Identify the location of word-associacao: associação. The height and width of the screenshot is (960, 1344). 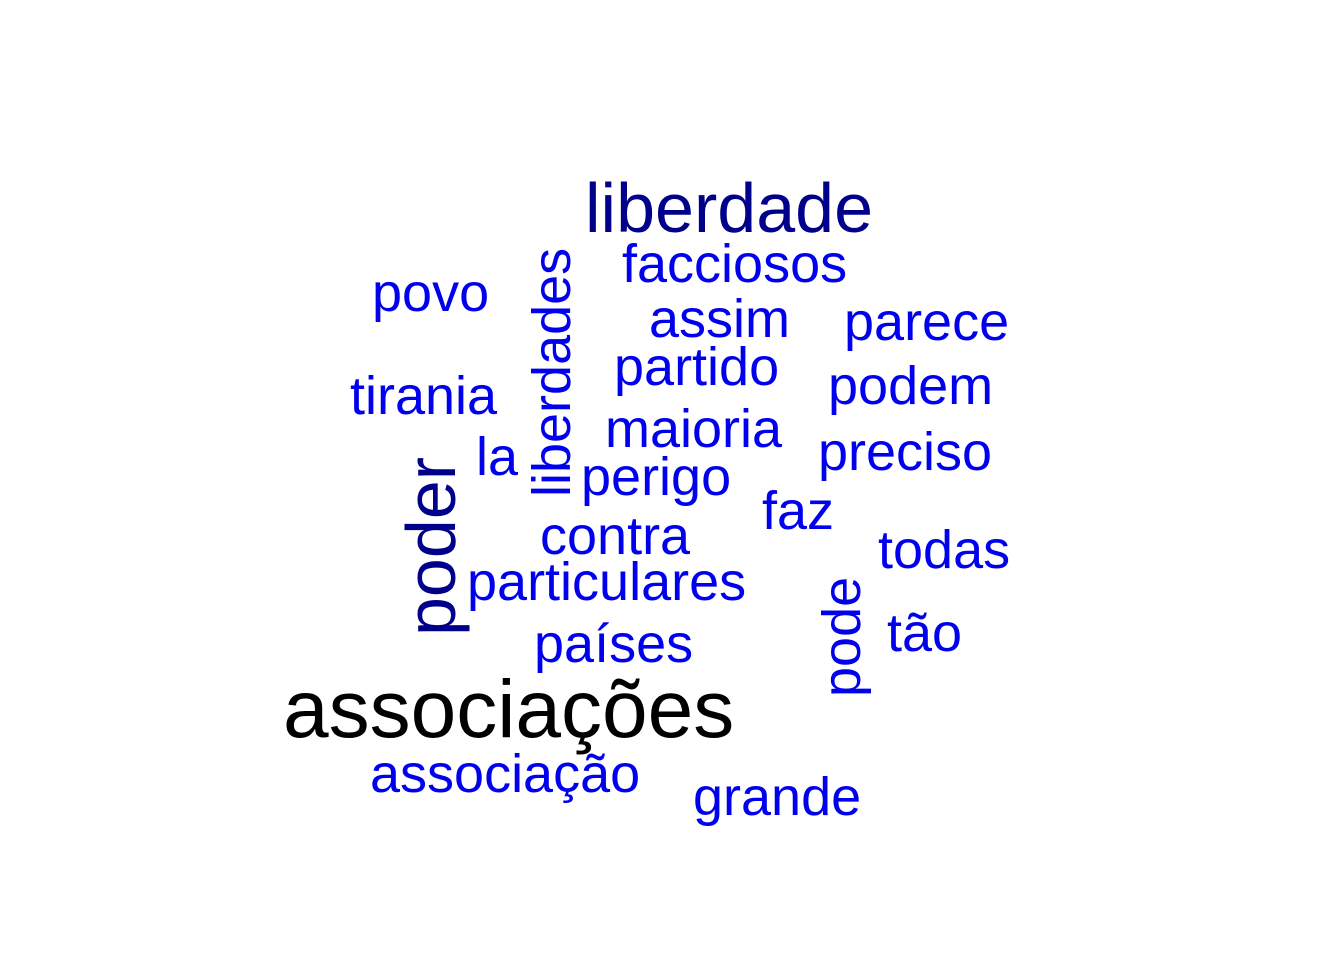
(505, 774).